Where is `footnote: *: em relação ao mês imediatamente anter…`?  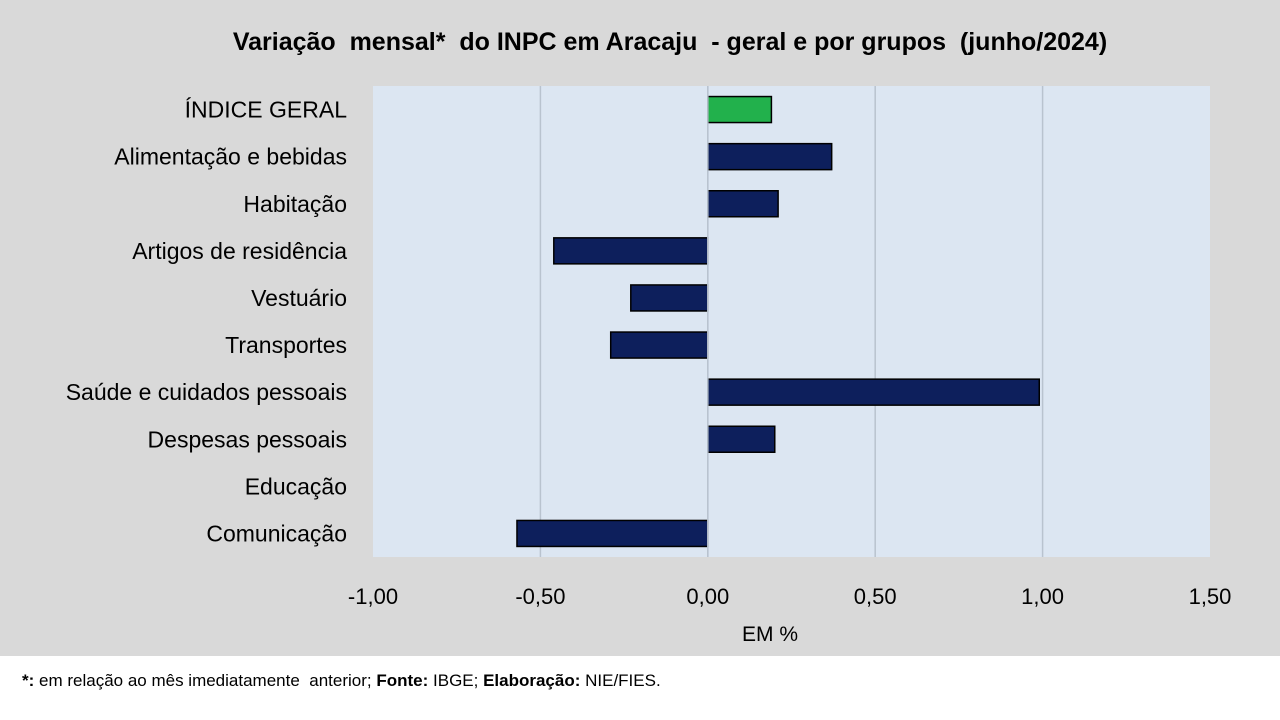
footnote: *: em relação ao mês imediatamente anter… is located at coordinates (341, 681).